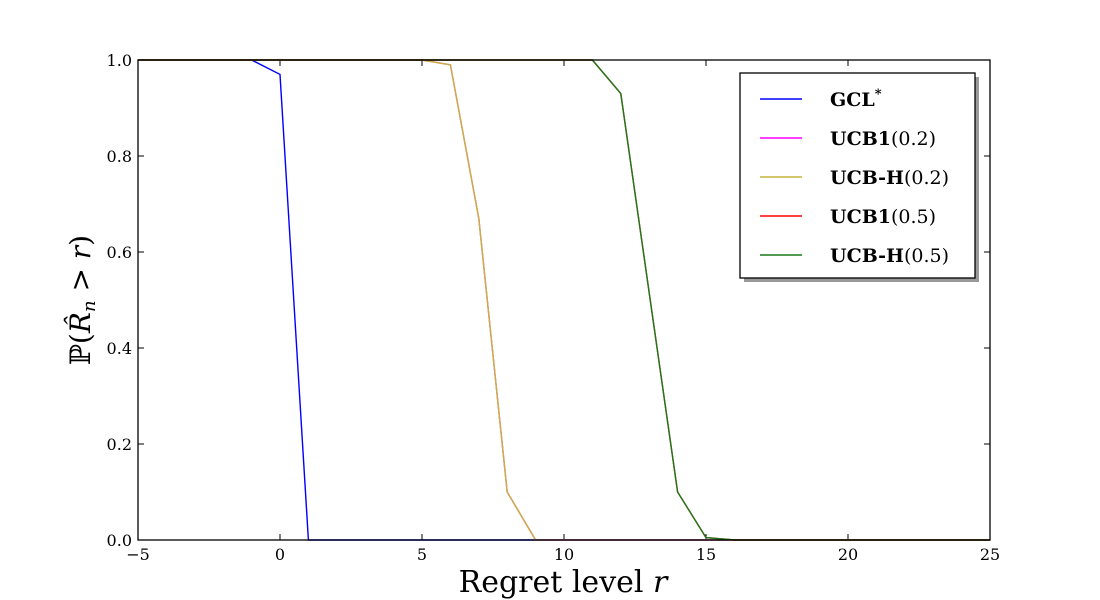 The width and height of the screenshot is (1100, 600). Describe the element at coordinates (422, 554) in the screenshot. I see `x-tick-label: 5` at that location.